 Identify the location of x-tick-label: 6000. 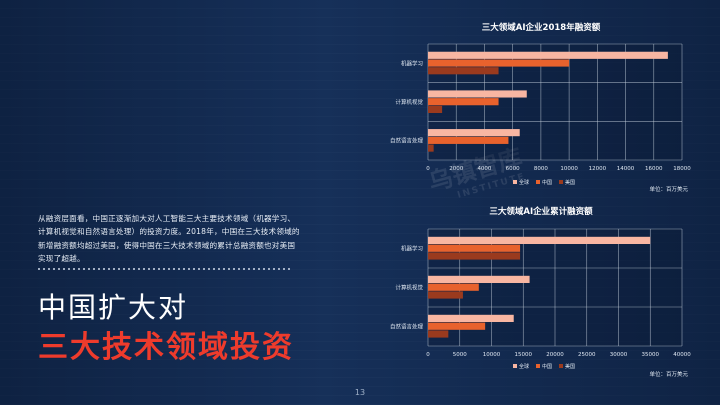
(513, 169).